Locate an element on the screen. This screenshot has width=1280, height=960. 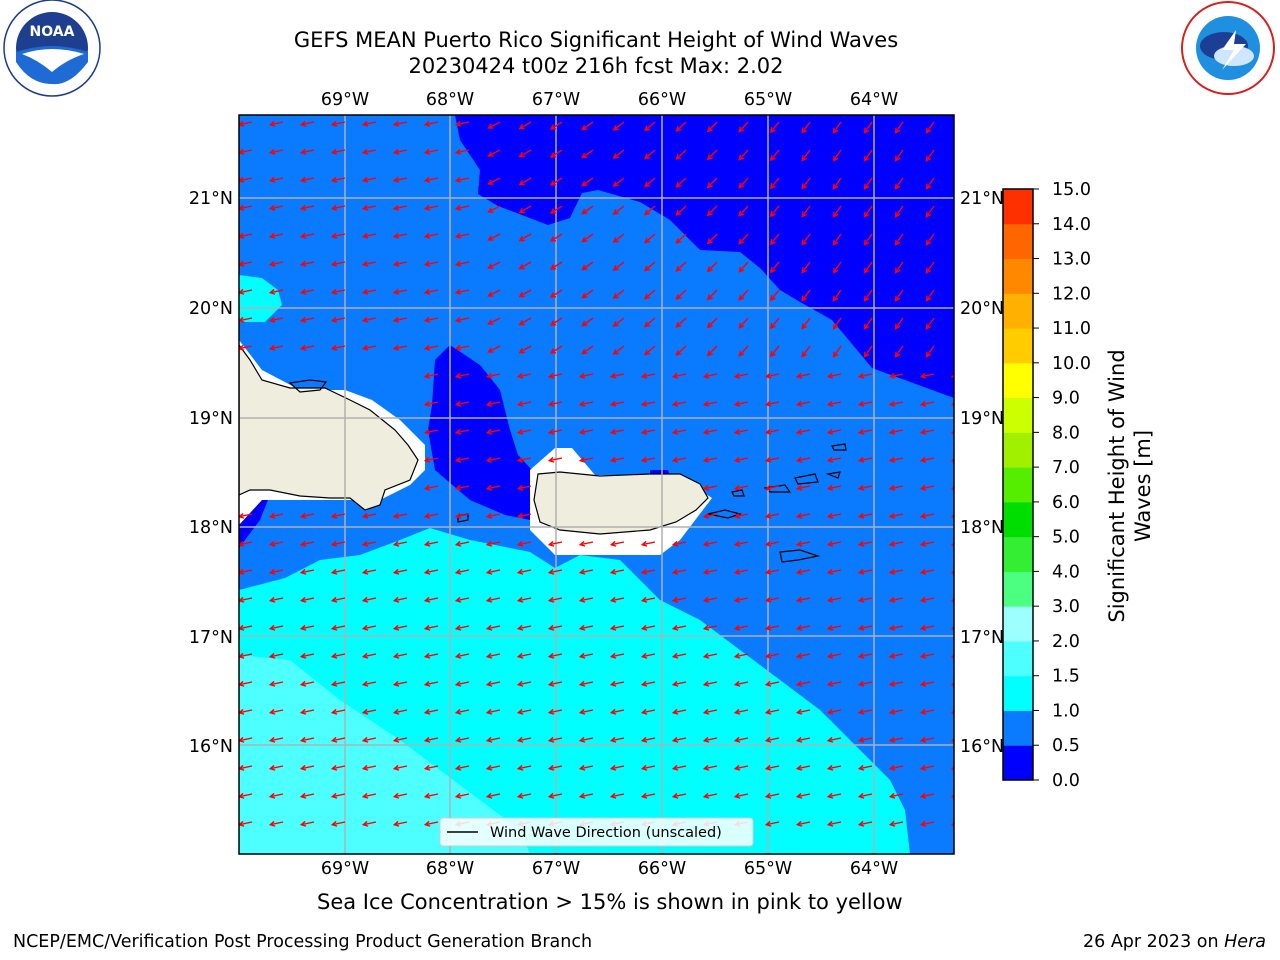
colorbar-tick-label: 6.0 is located at coordinates (1066, 503).